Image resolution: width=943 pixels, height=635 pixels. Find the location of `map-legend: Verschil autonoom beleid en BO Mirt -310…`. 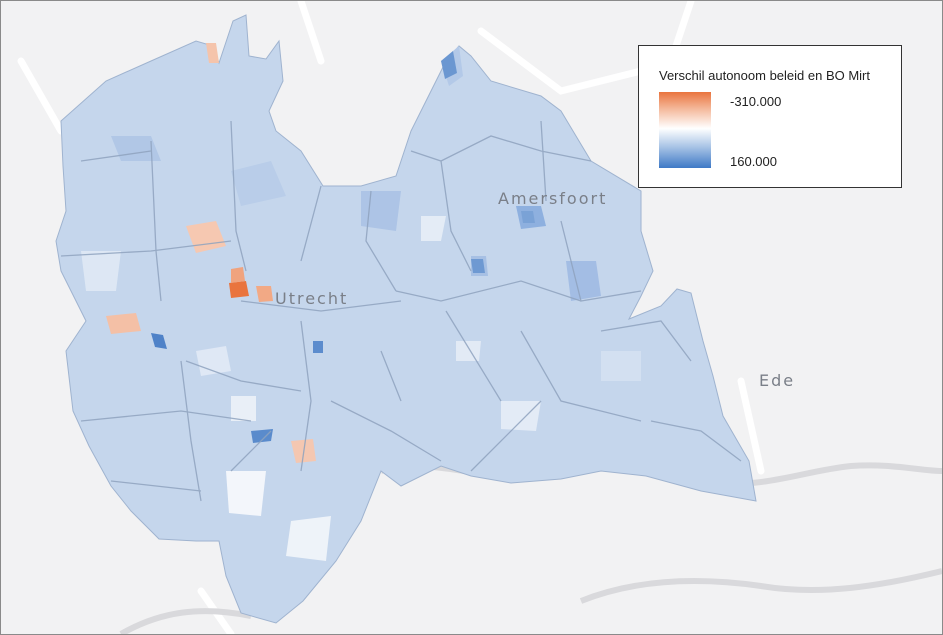

map-legend: Verschil autonoom beleid en BO Mirt -310… is located at coordinates (770, 116).